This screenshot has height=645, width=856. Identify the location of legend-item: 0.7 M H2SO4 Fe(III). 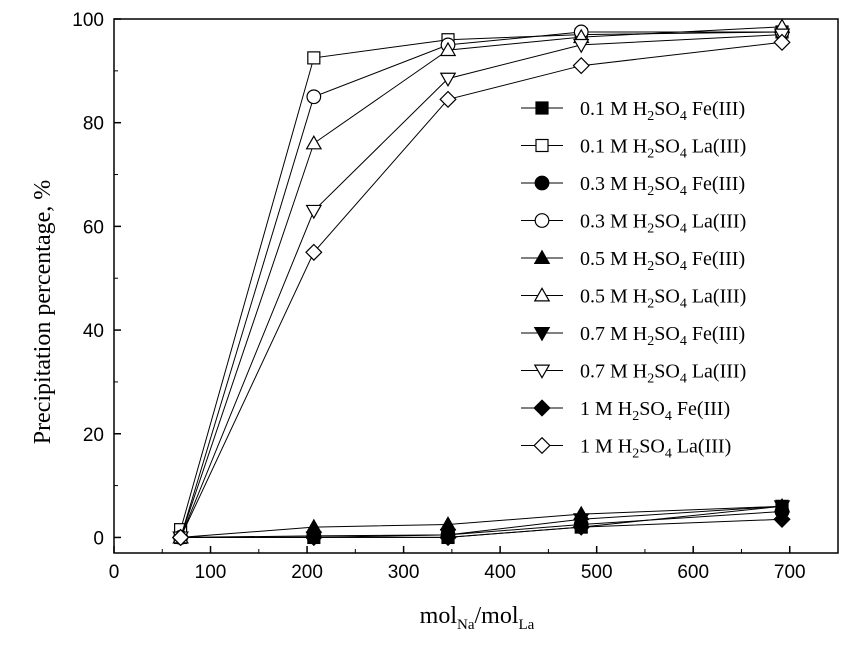
(633, 336).